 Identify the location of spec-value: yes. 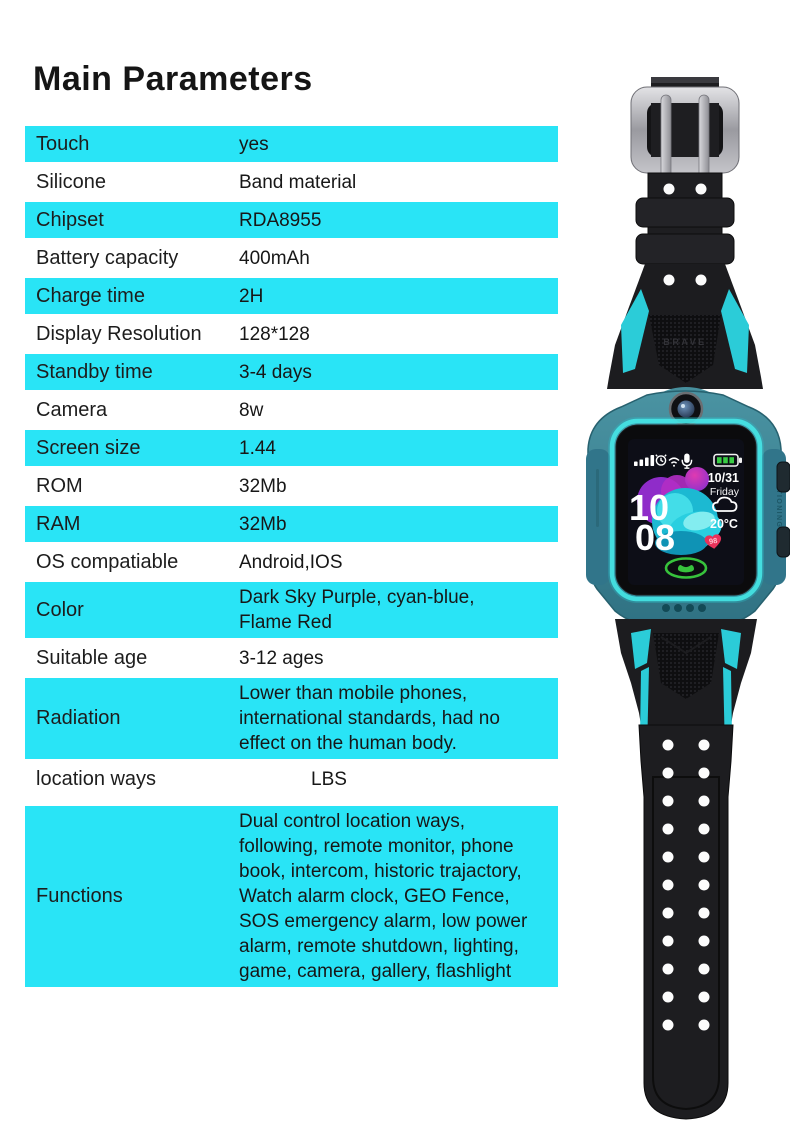
(254, 144).